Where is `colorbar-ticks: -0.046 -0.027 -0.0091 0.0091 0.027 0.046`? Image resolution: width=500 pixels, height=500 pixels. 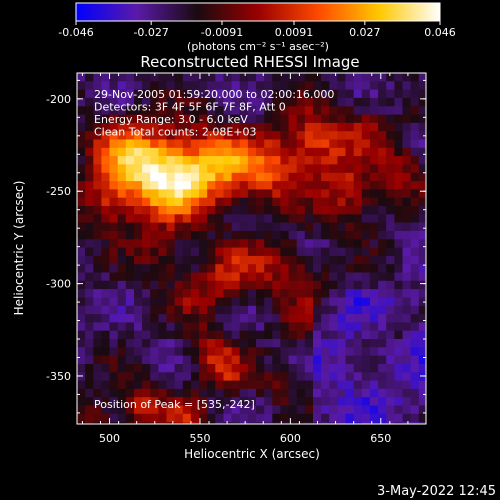 colorbar-ticks: -0.046 -0.027 -0.0091 0.0091 0.027 0.046 is located at coordinates (257, 30).